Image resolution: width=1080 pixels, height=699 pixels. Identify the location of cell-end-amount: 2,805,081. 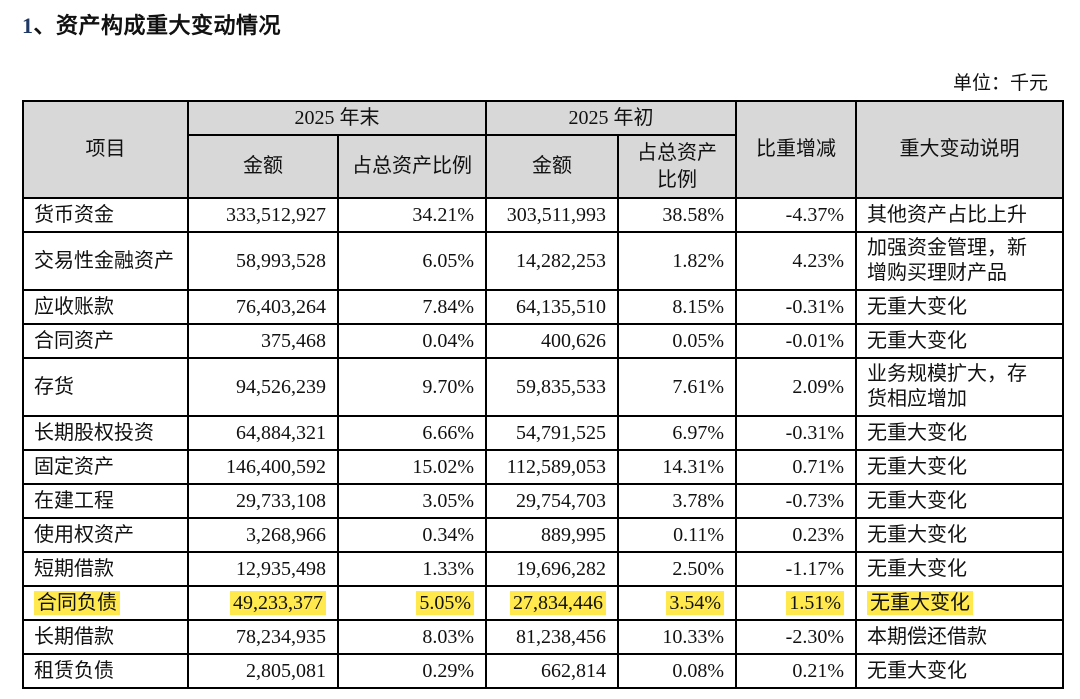
(263, 671).